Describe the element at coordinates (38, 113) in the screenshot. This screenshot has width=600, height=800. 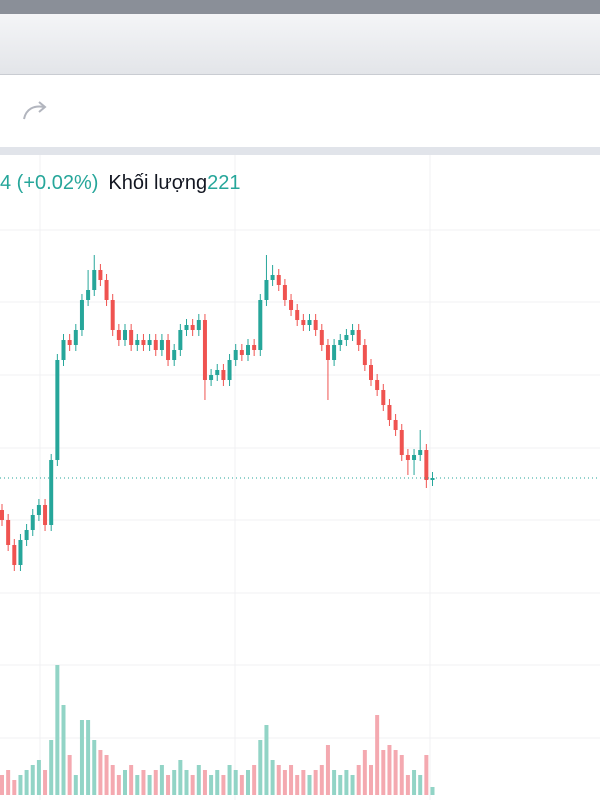
I see `redo-button` at that location.